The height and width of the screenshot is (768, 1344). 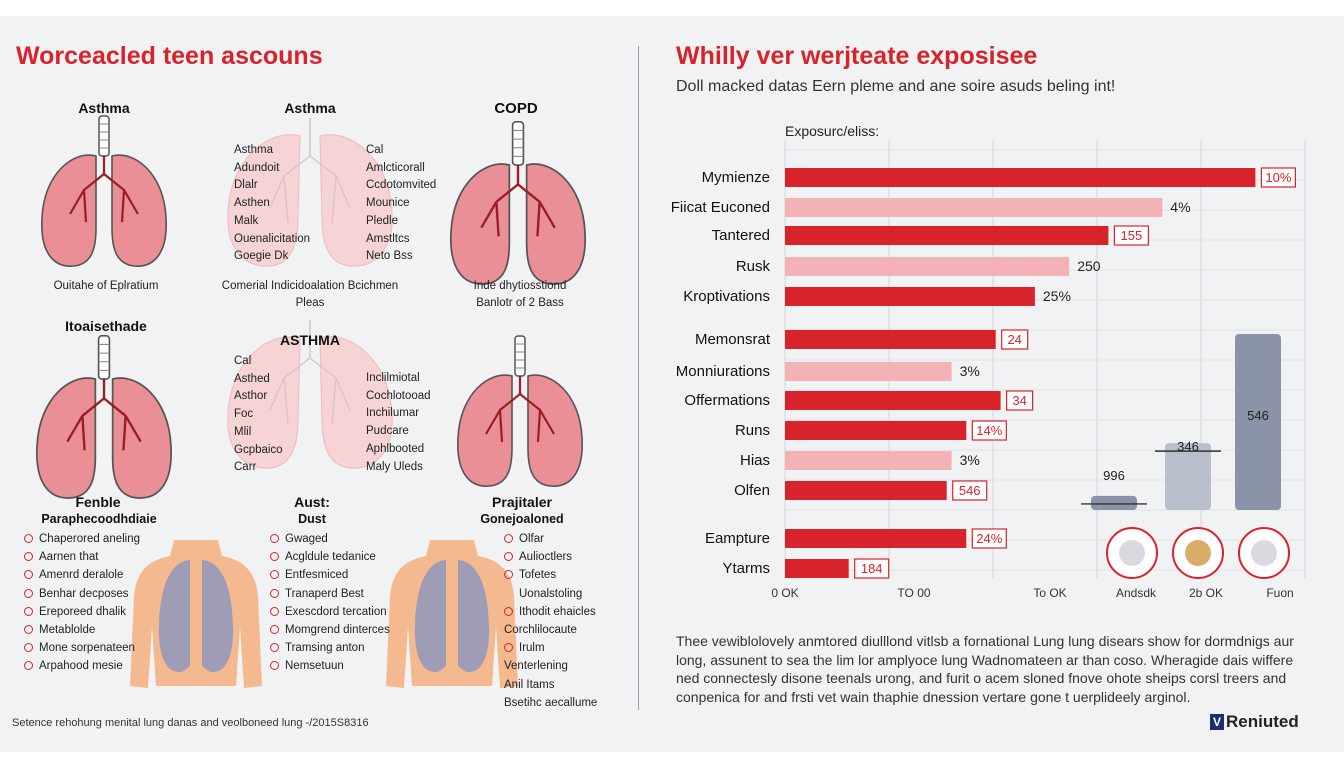 I want to click on left-title: Worceacled teen ascouns, so click(x=169, y=56).